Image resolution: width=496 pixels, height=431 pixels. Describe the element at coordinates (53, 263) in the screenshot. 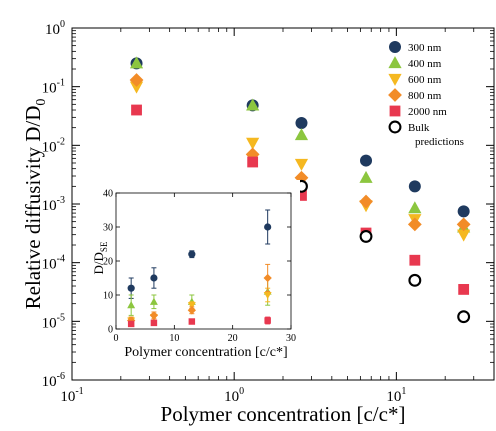

I see `y-tick-label: 10⁻⁴` at that location.